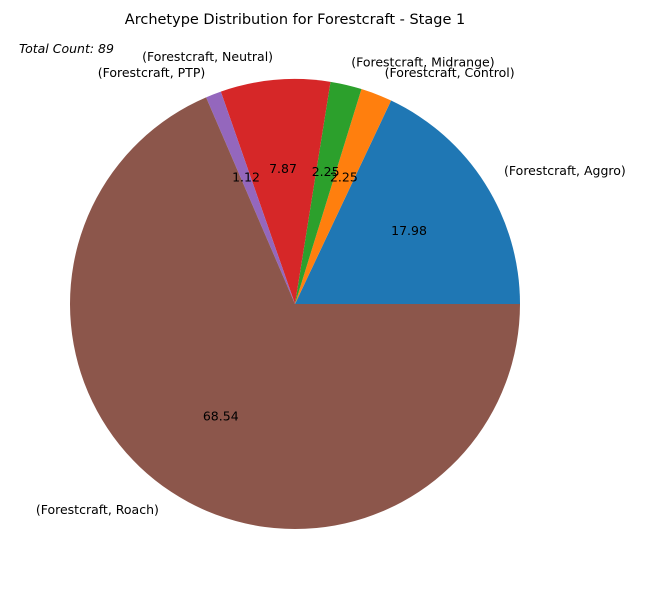  What do you see at coordinates (407, 202) in the screenshot?
I see `pie-slice-forestcraft-aggro` at bounding box center [407, 202].